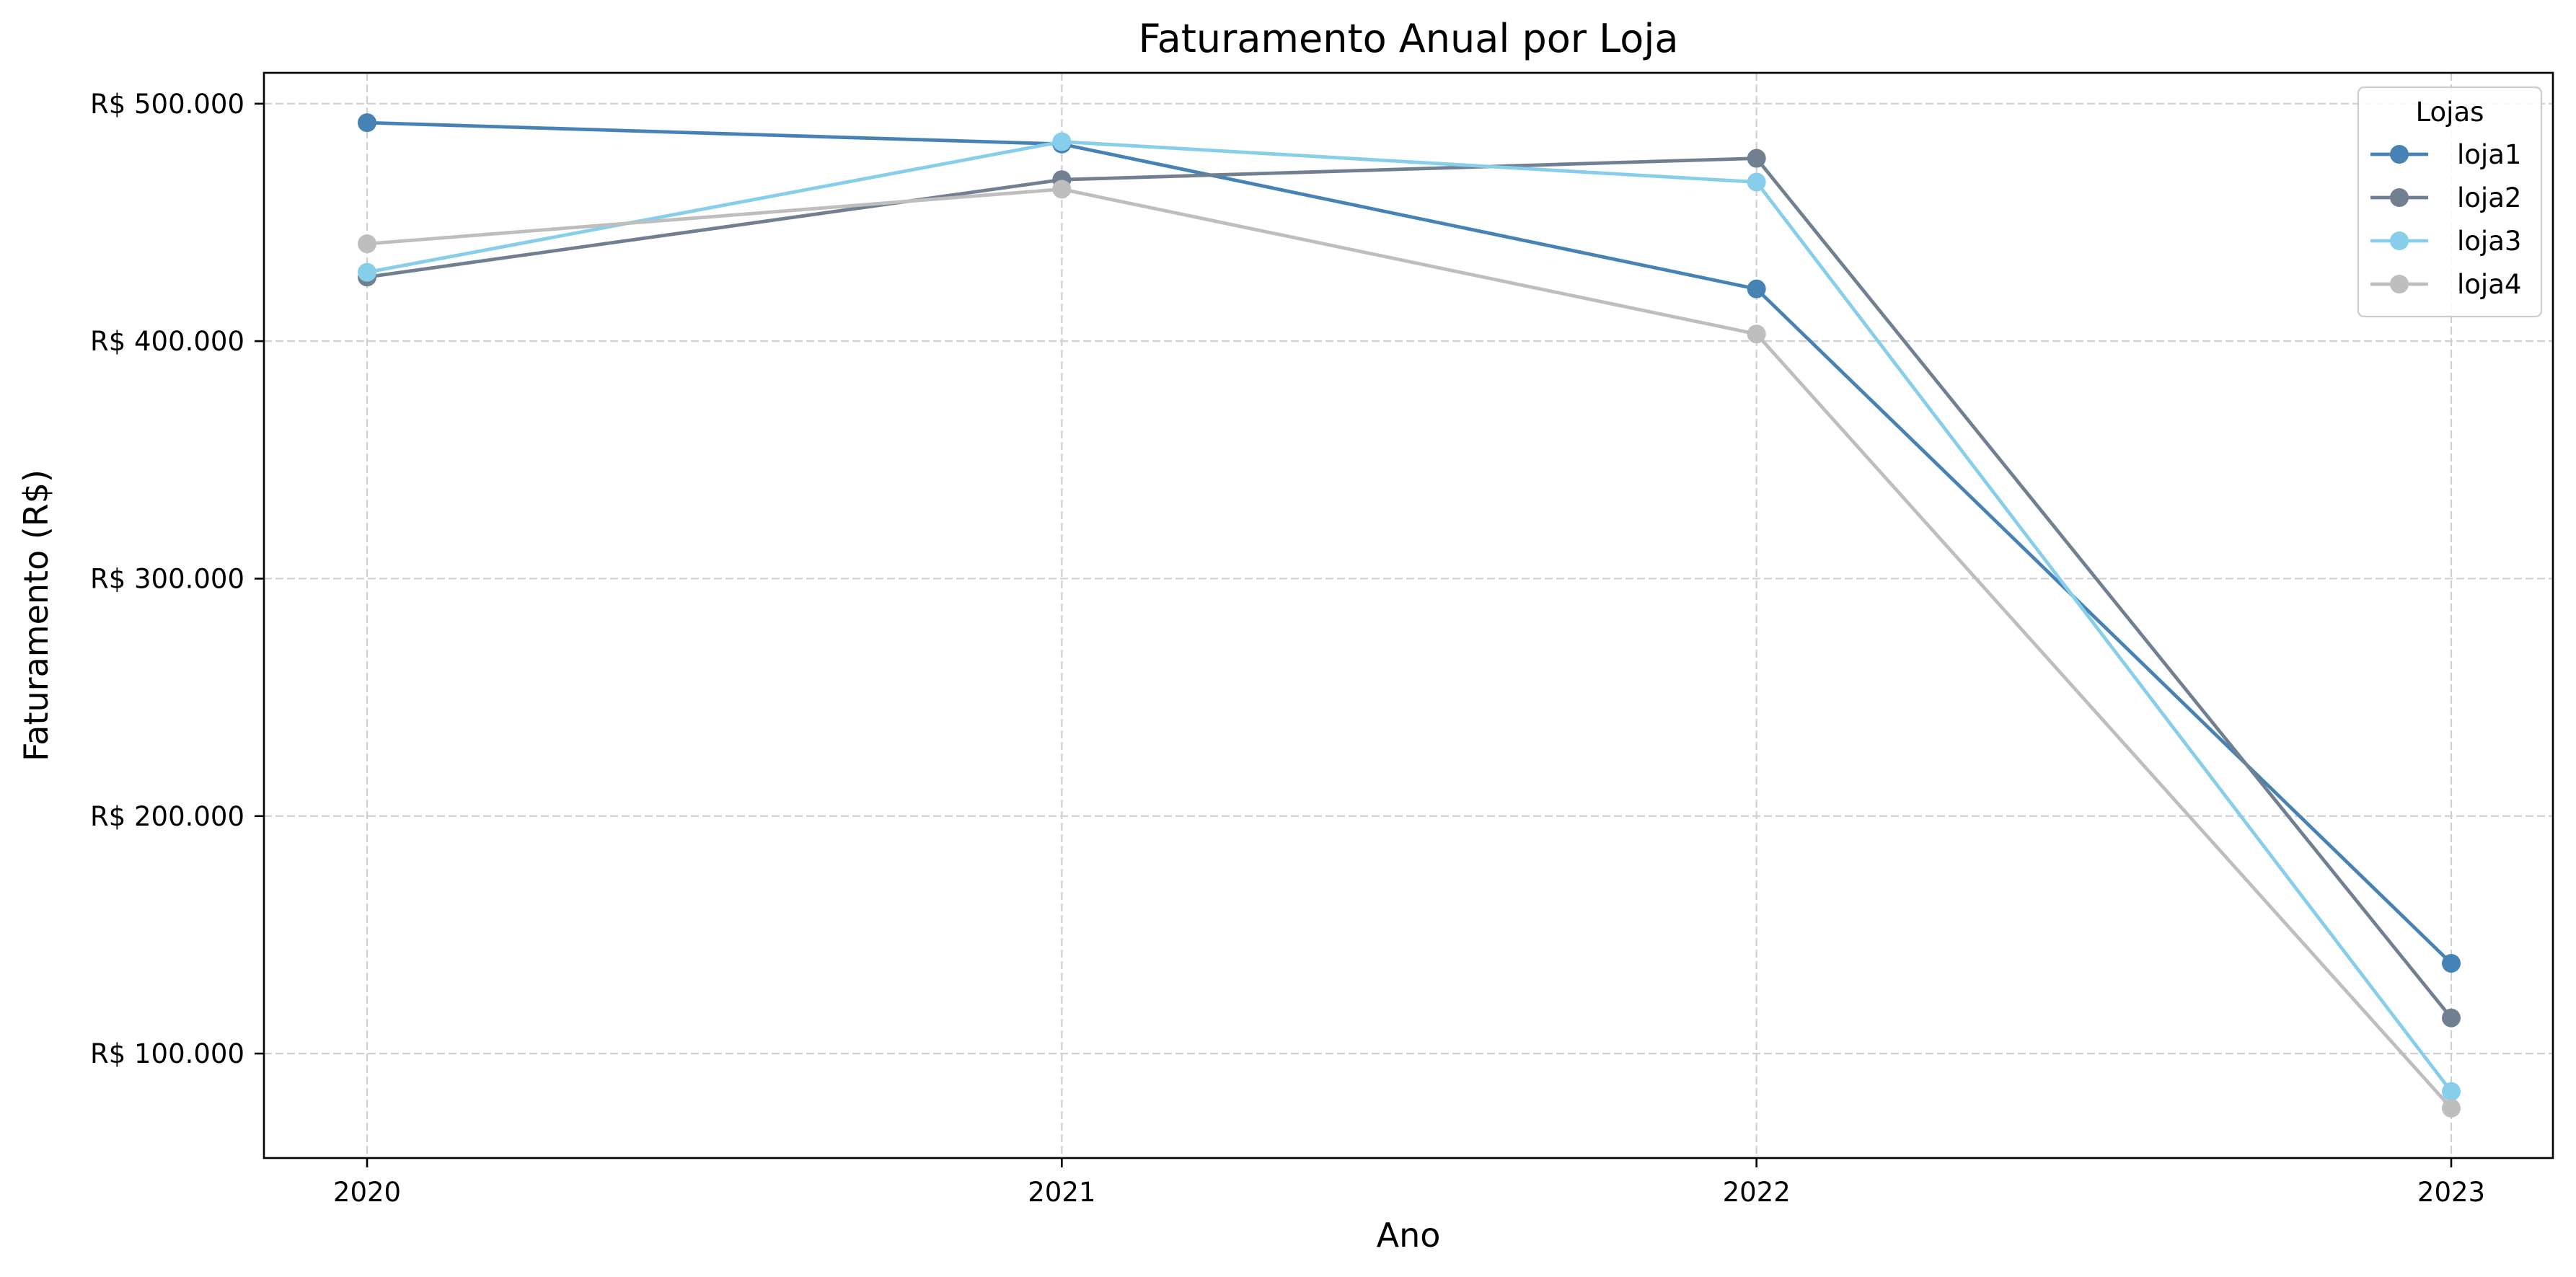 The height and width of the screenshot is (1277, 2576). Describe the element at coordinates (1061, 1192) in the screenshot. I see `x-tick-label: 2021` at that location.